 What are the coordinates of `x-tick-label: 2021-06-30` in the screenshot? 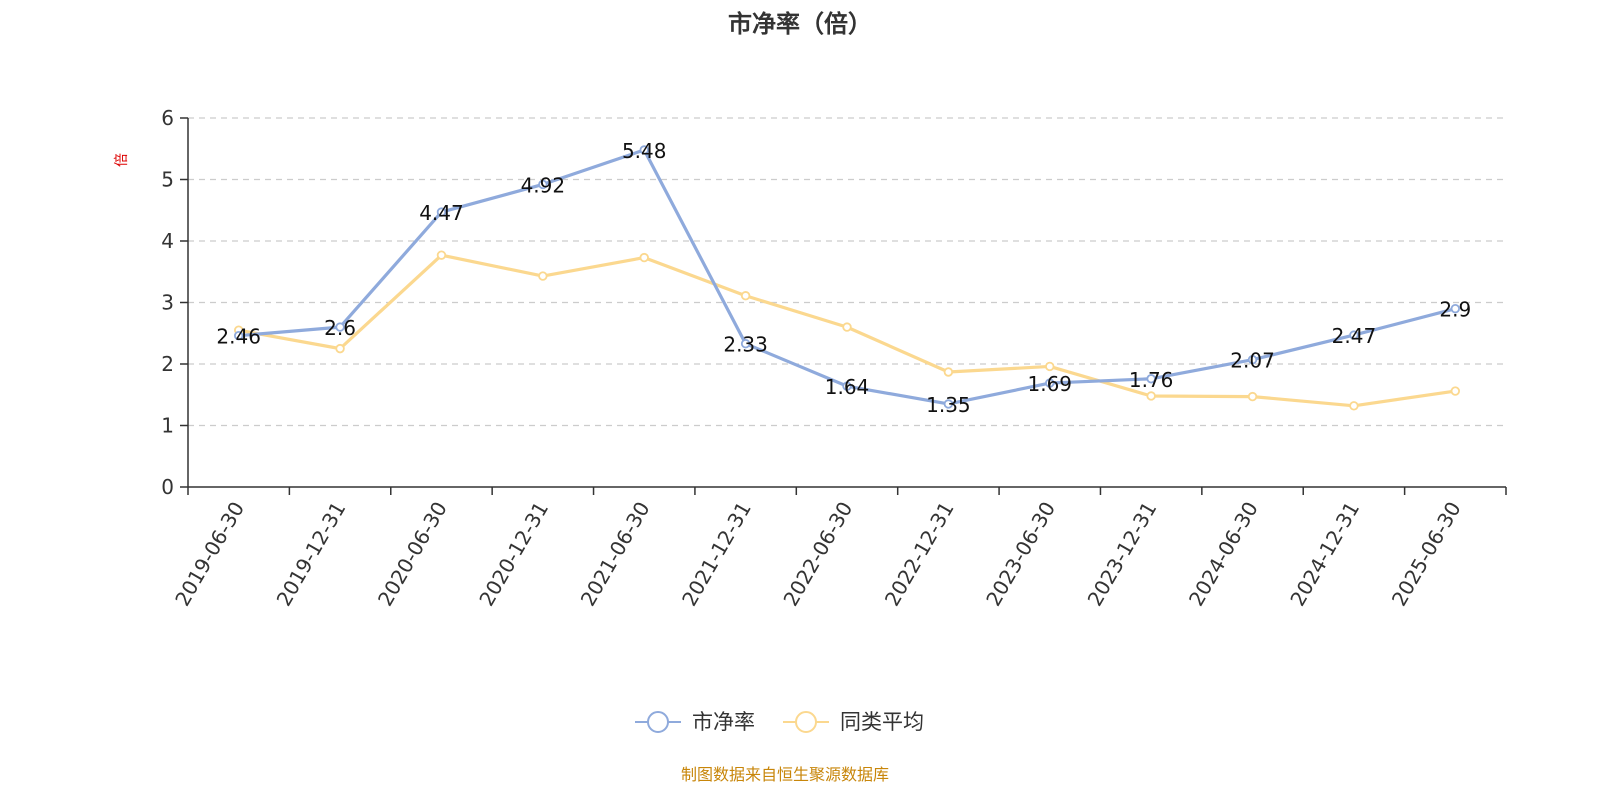 It's located at (615, 554).